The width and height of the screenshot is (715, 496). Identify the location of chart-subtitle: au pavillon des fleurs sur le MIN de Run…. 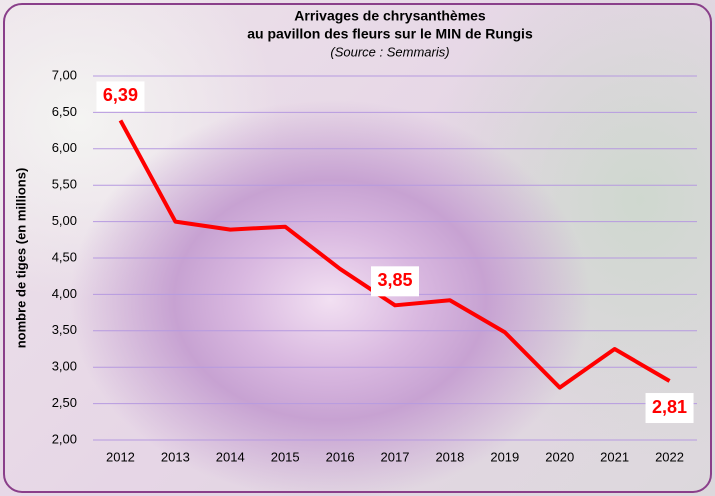
(390, 34).